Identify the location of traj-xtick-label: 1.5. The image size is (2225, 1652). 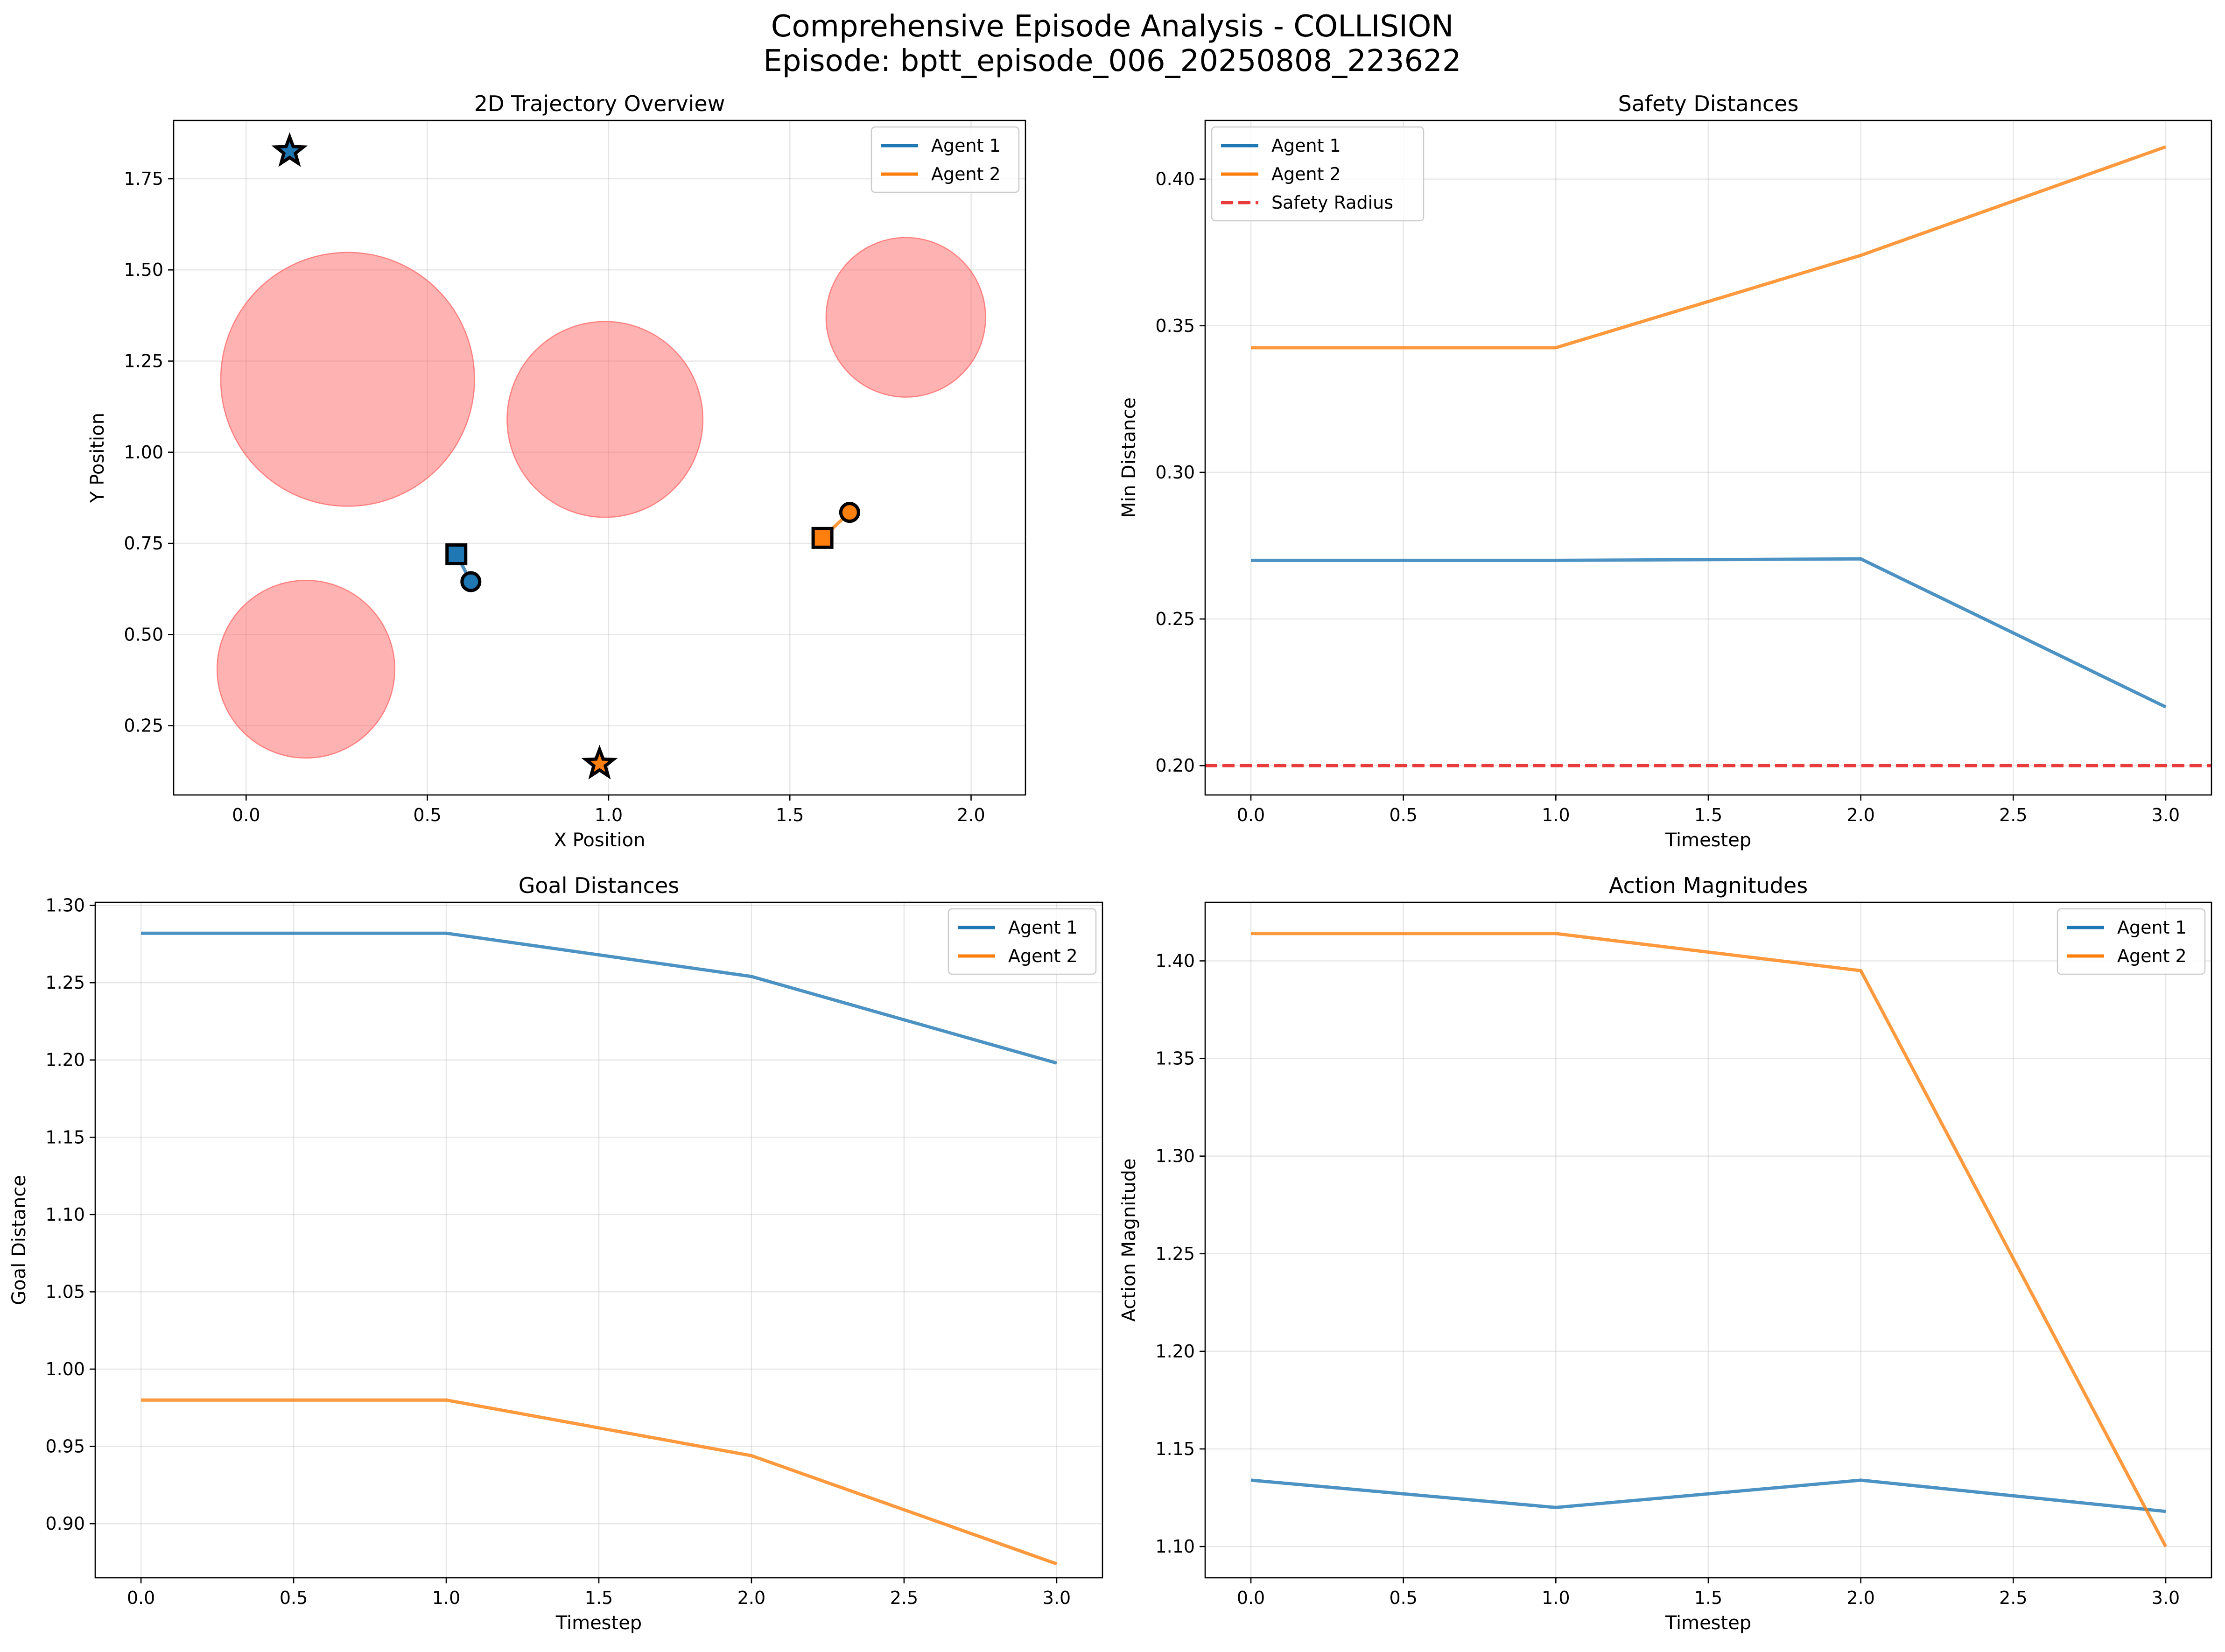
(790, 815).